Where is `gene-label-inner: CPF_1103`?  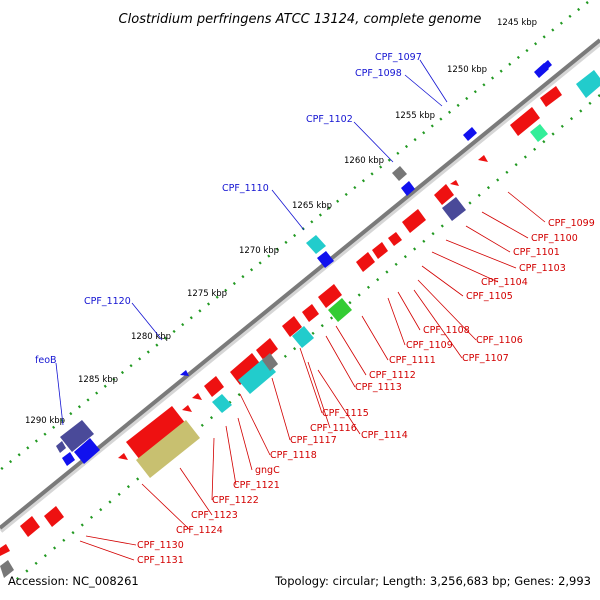 gene-label-inner: CPF_1103 is located at coordinates (542, 268).